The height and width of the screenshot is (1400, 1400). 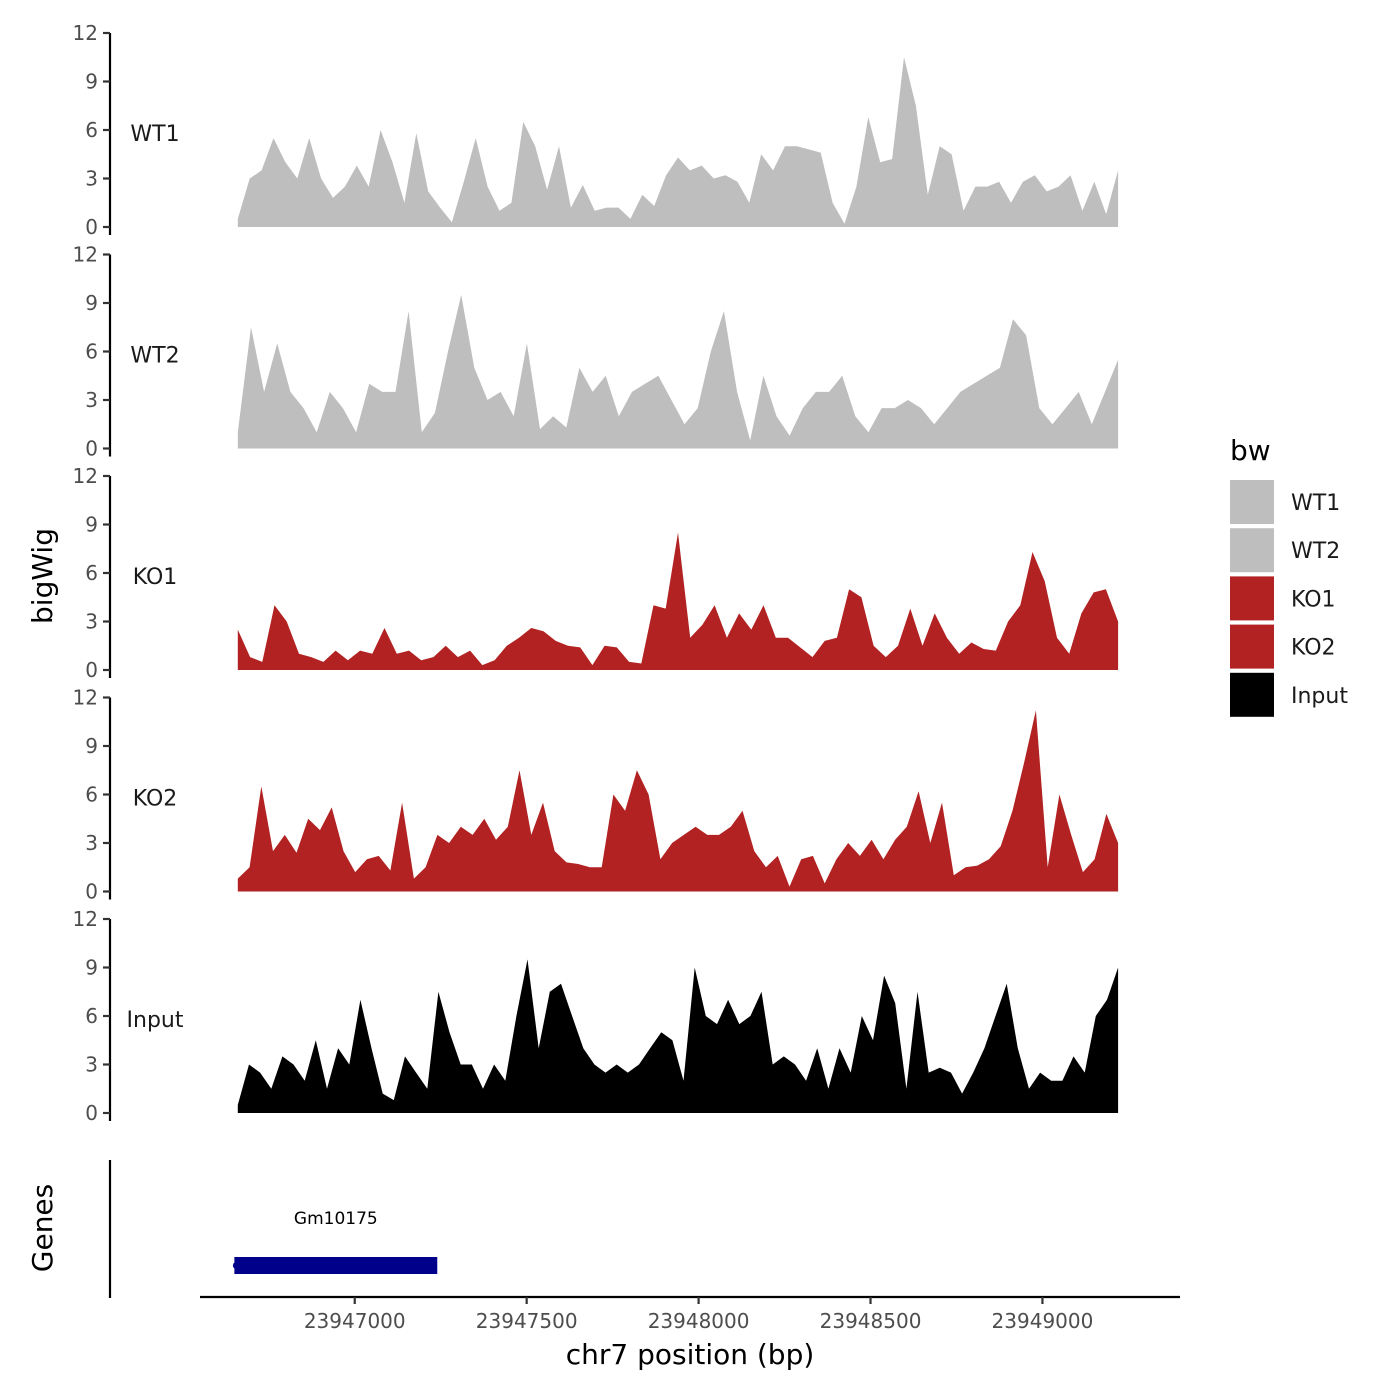 I want to click on legend-swatch-ko1, so click(x=1252, y=598).